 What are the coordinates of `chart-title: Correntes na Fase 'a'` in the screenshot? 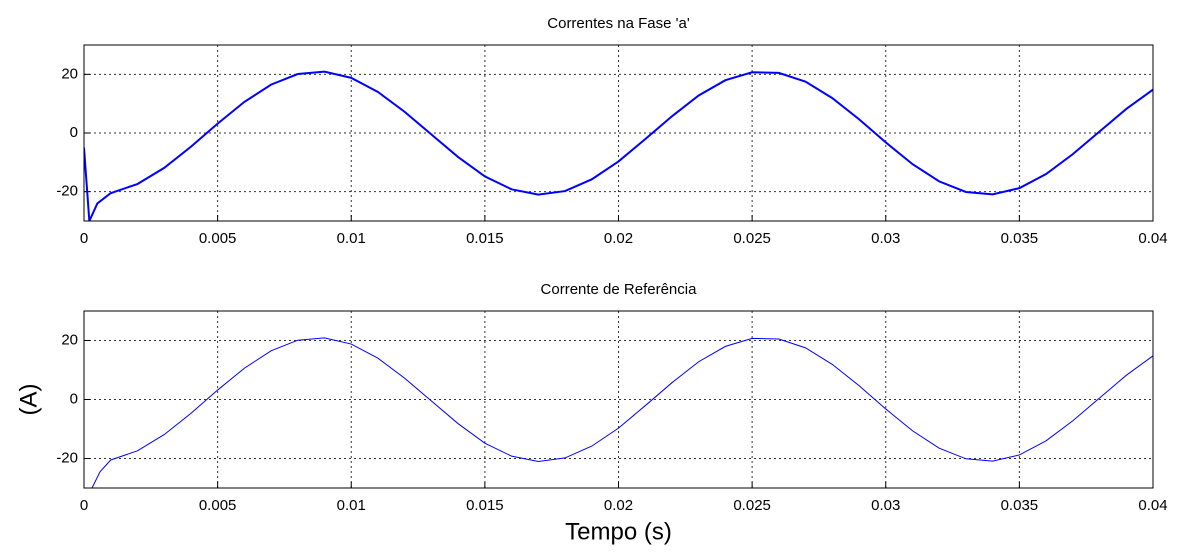 It's located at (618, 23).